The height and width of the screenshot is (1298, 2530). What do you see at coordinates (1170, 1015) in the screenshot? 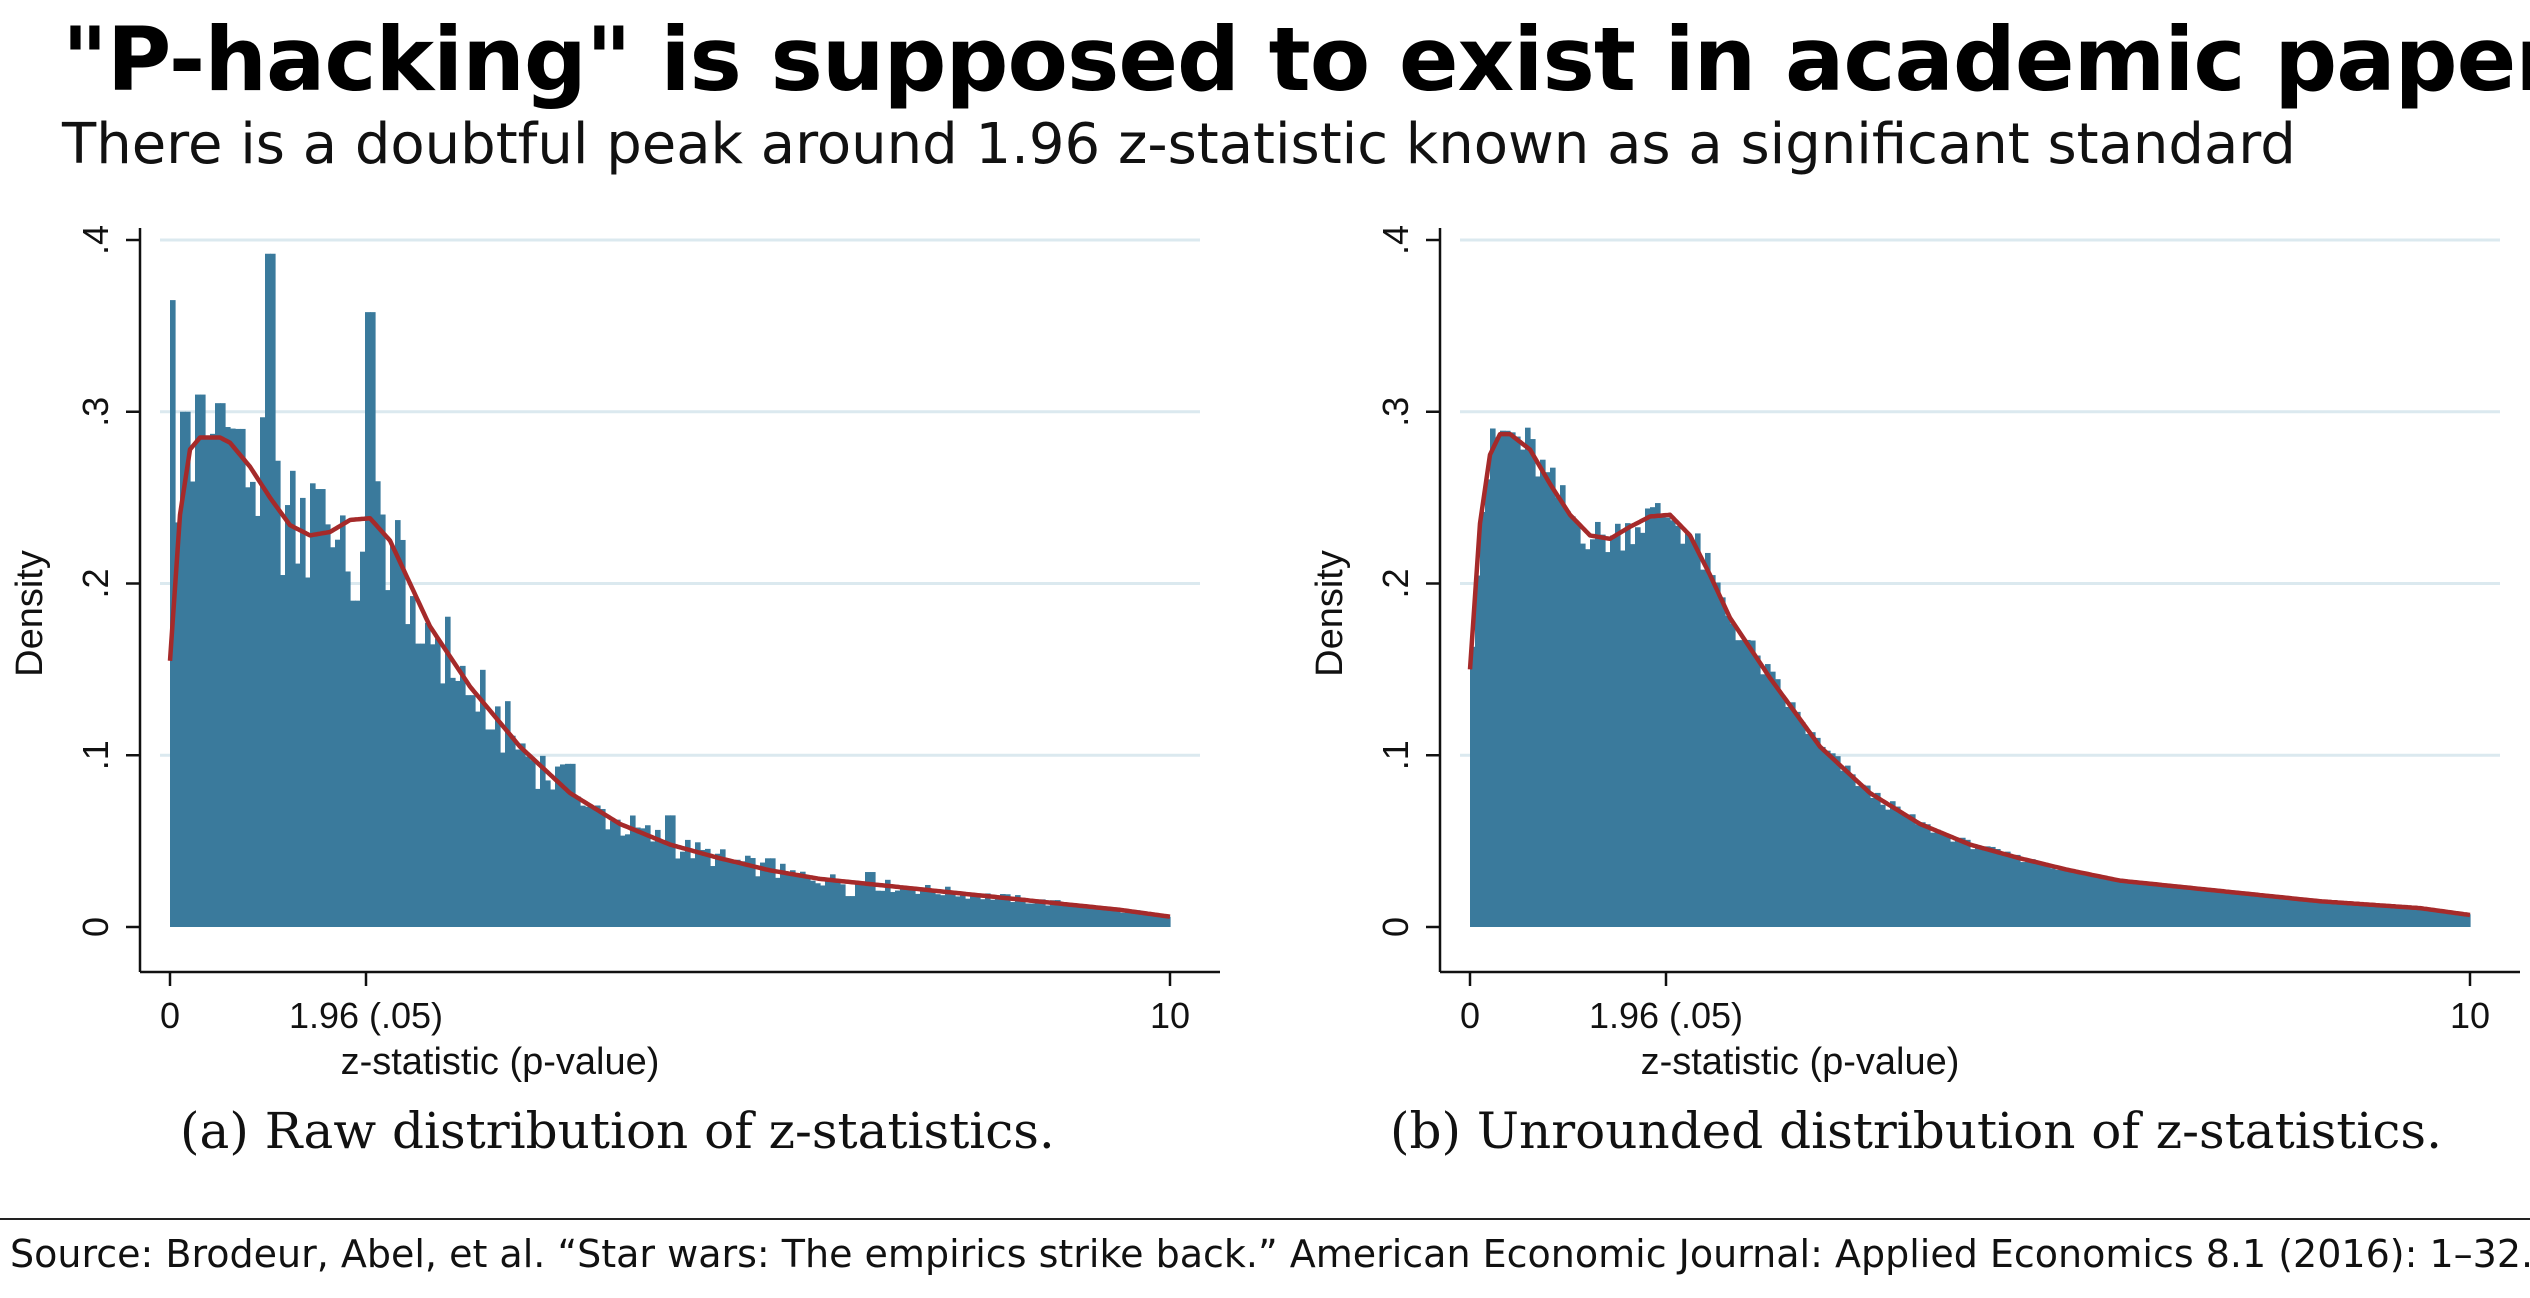
I see `x-tick-label: 10` at bounding box center [1170, 1015].